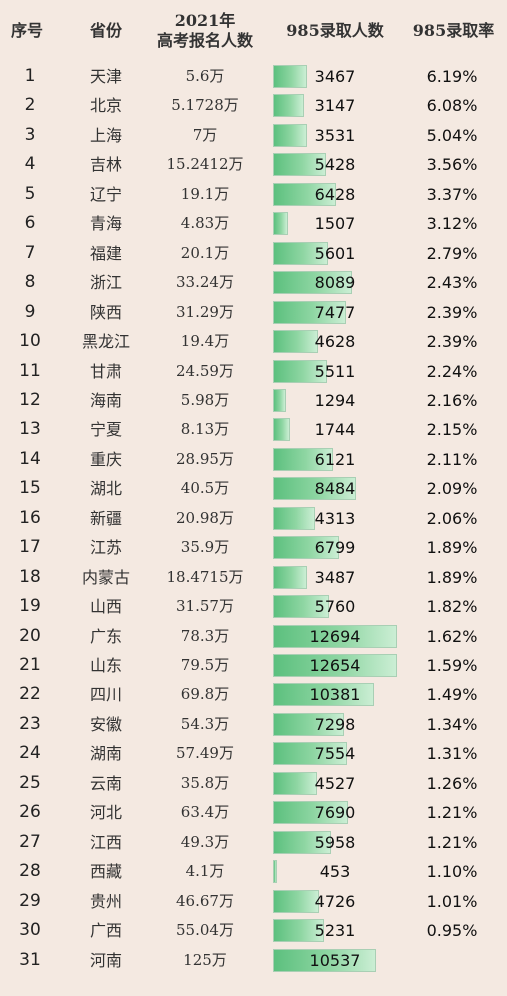 This screenshot has height=996, width=507. Describe the element at coordinates (205, 429) in the screenshot. I see `row-registrants: 8.13万` at that location.